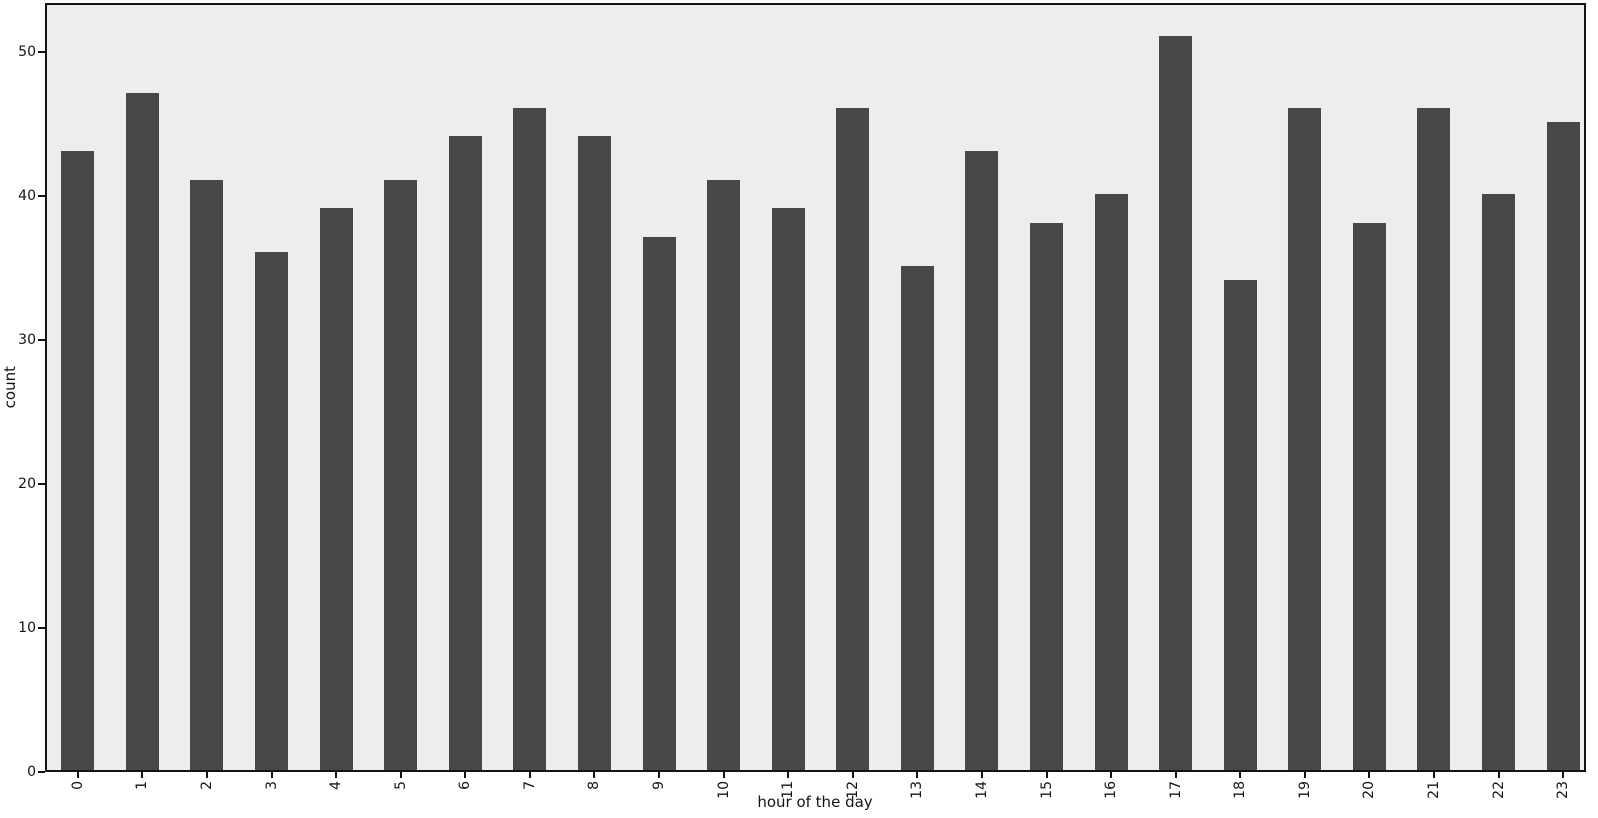 Image resolution: width=1598 pixels, height=818 pixels. What do you see at coordinates (10, 387) in the screenshot?
I see `y-axis-label: count` at bounding box center [10, 387].